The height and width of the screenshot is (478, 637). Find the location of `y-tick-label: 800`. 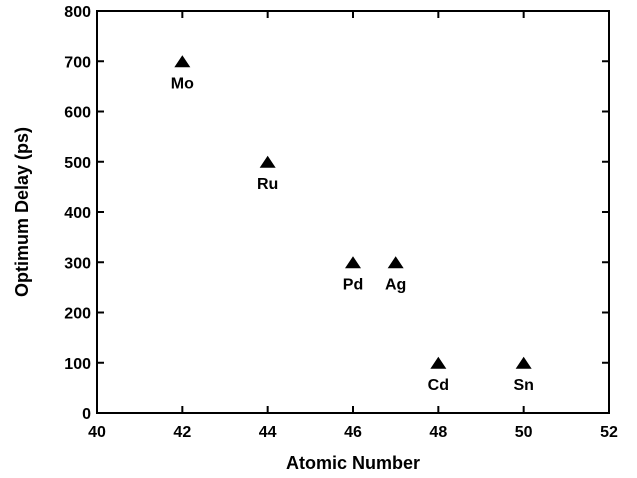

y-tick-label: 800 is located at coordinates (77, 12).